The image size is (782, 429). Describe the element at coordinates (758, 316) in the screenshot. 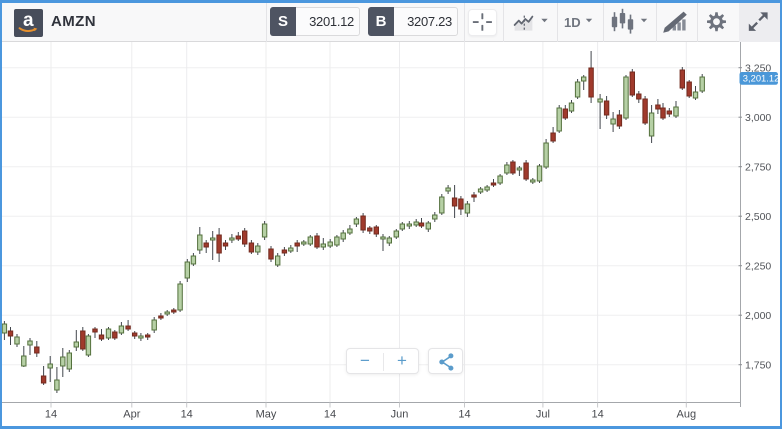

I see `svg-text: 2,000` at that location.